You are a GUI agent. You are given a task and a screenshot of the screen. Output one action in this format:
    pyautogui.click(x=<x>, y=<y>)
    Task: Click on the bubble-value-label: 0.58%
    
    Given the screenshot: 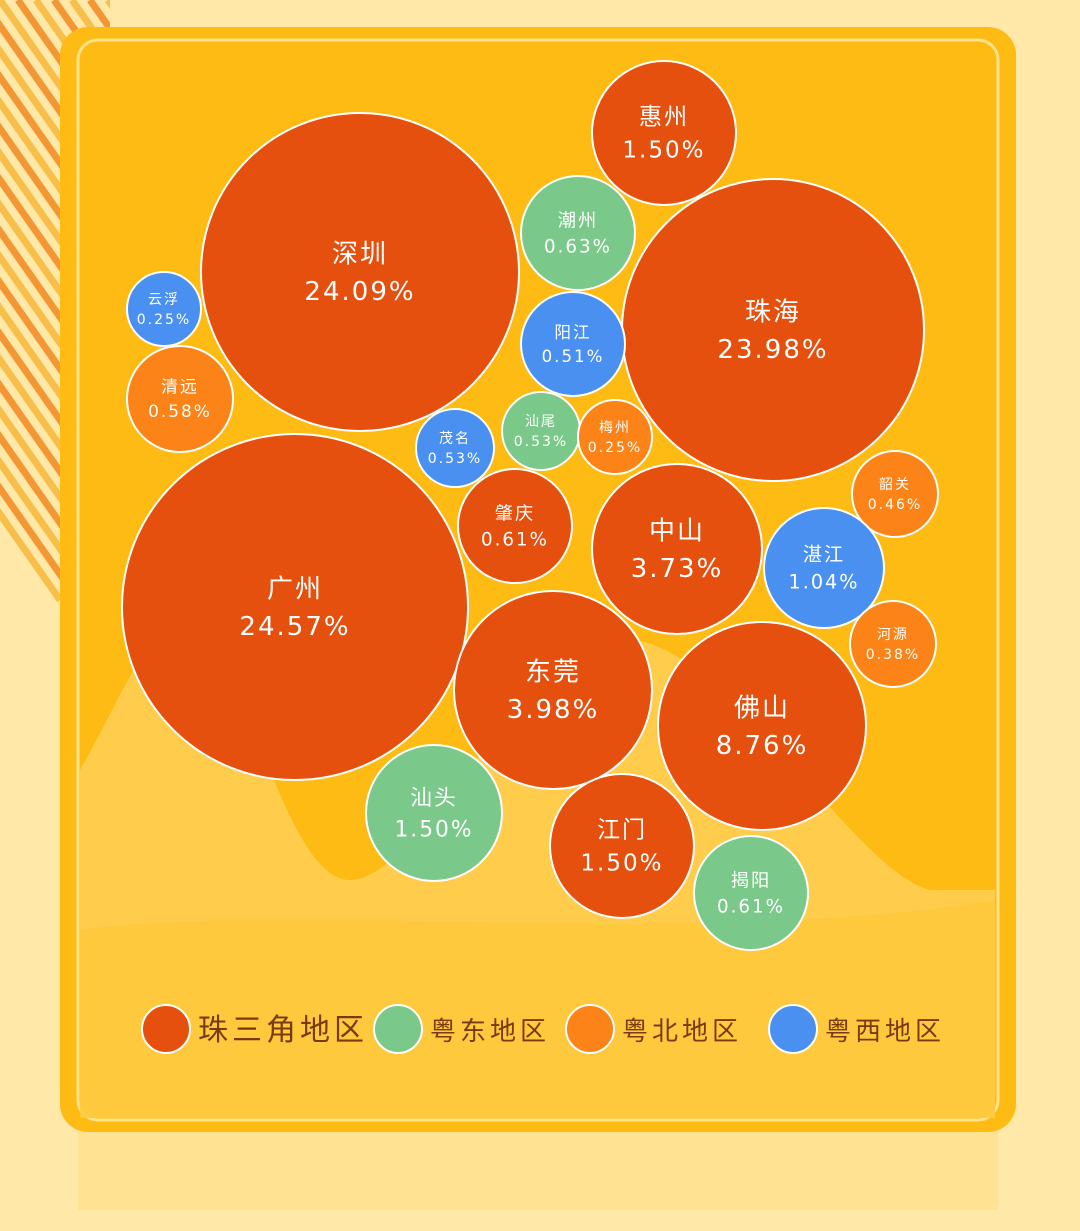 What is the action you would take?
    pyautogui.click(x=180, y=411)
    